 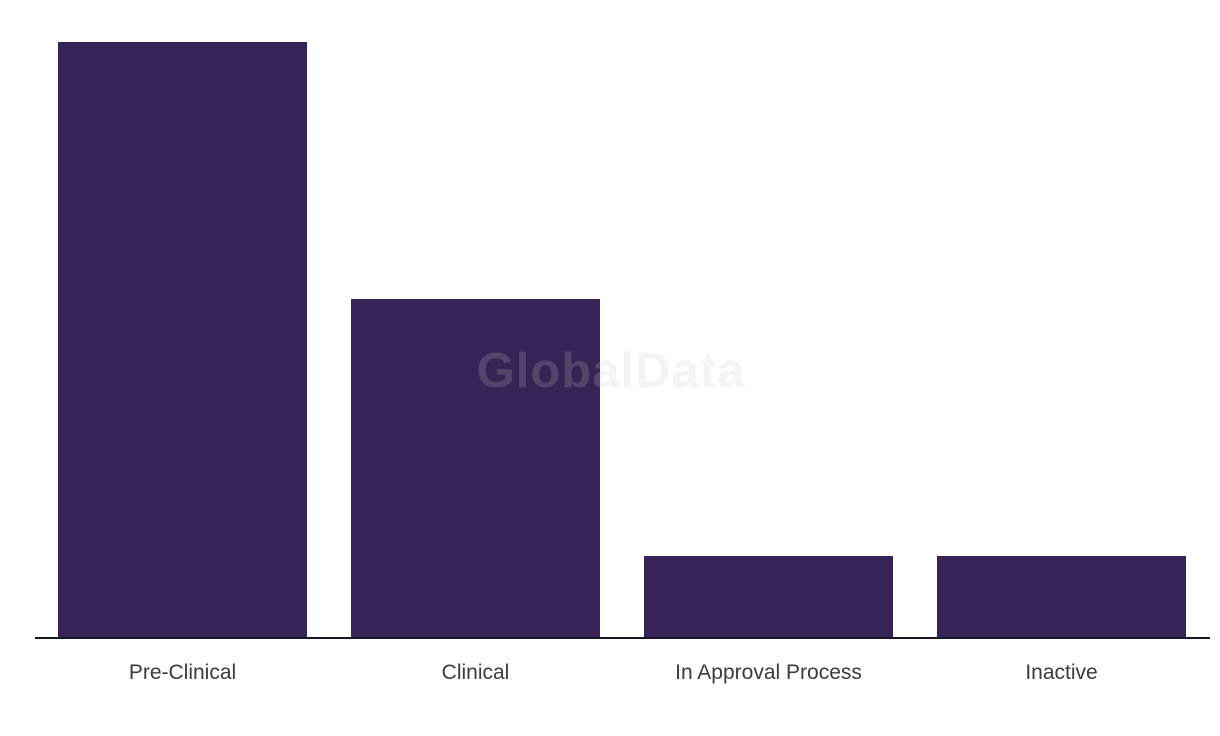 I want to click on x-axis-label-in-approval-process: In Approval Process, so click(x=768, y=672).